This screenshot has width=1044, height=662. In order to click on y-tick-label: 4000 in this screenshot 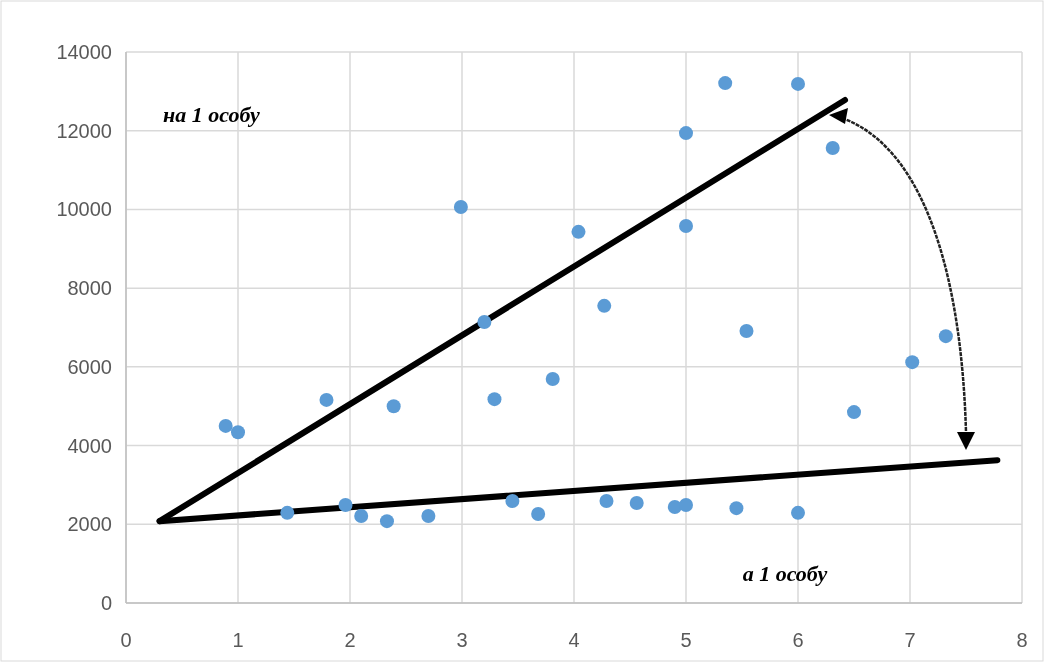, I will do `click(89, 445)`.